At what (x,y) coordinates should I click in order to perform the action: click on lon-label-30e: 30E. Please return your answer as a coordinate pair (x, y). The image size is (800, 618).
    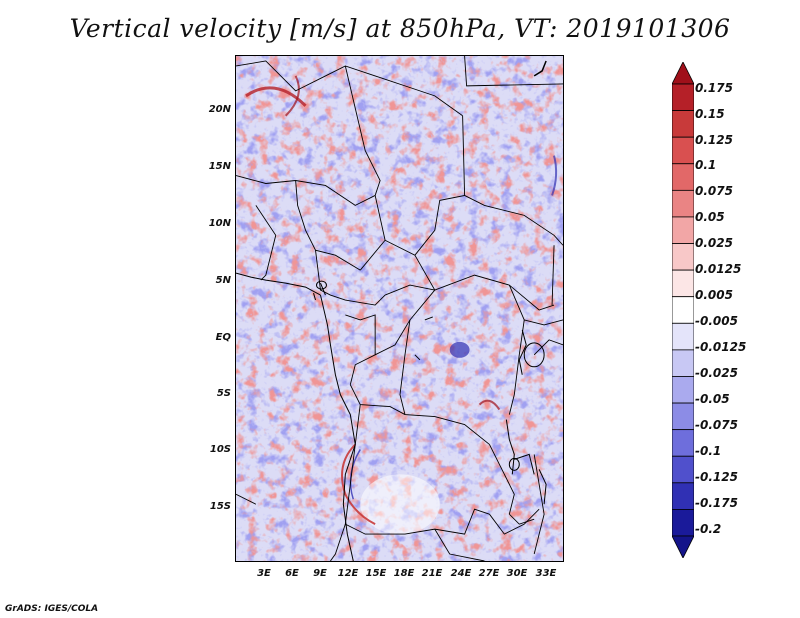
    Looking at the image, I should click on (517, 573).